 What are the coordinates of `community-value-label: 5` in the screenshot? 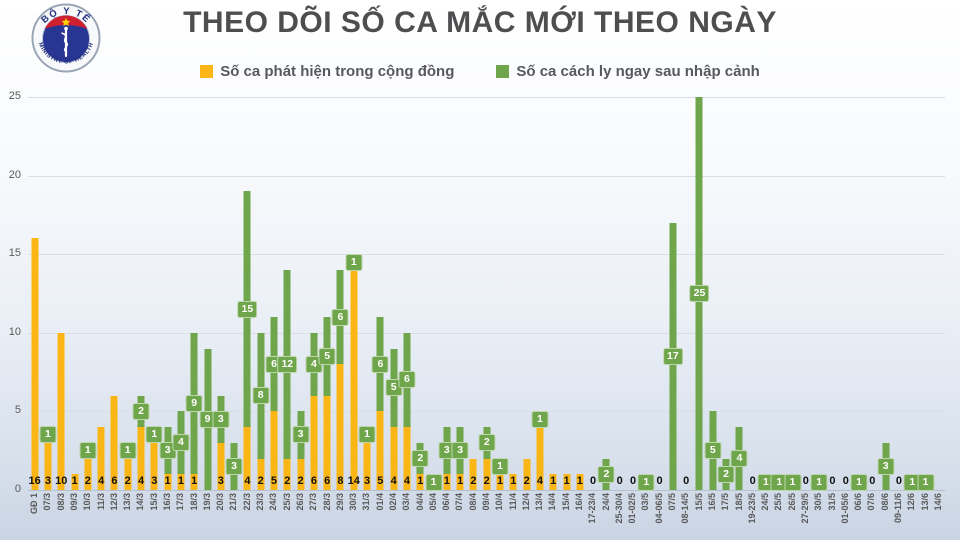 It's located at (380, 481).